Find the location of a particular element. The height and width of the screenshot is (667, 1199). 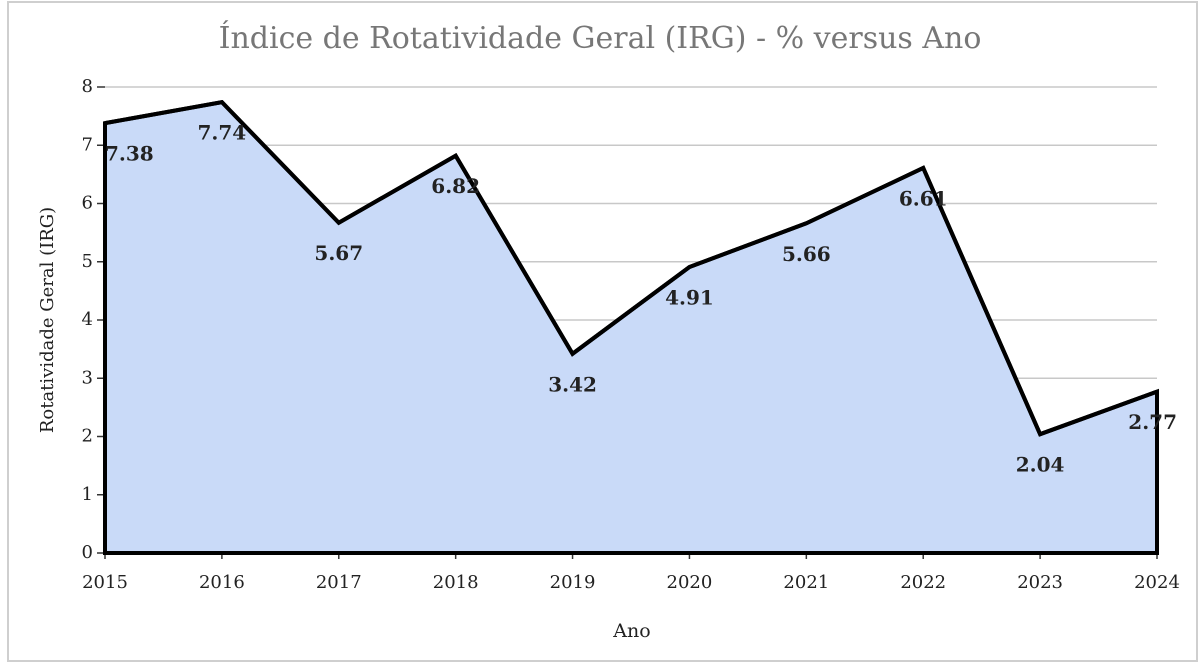

x-tick-label: 2018 is located at coordinates (456, 582).